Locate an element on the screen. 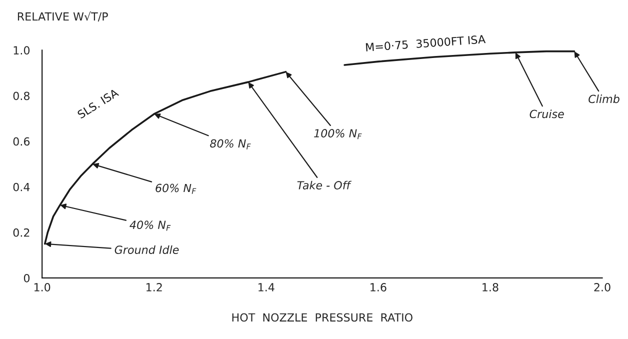 The height and width of the screenshot is (339, 628). y-axis-title: RELATIVE W√T/P is located at coordinates (63, 17).